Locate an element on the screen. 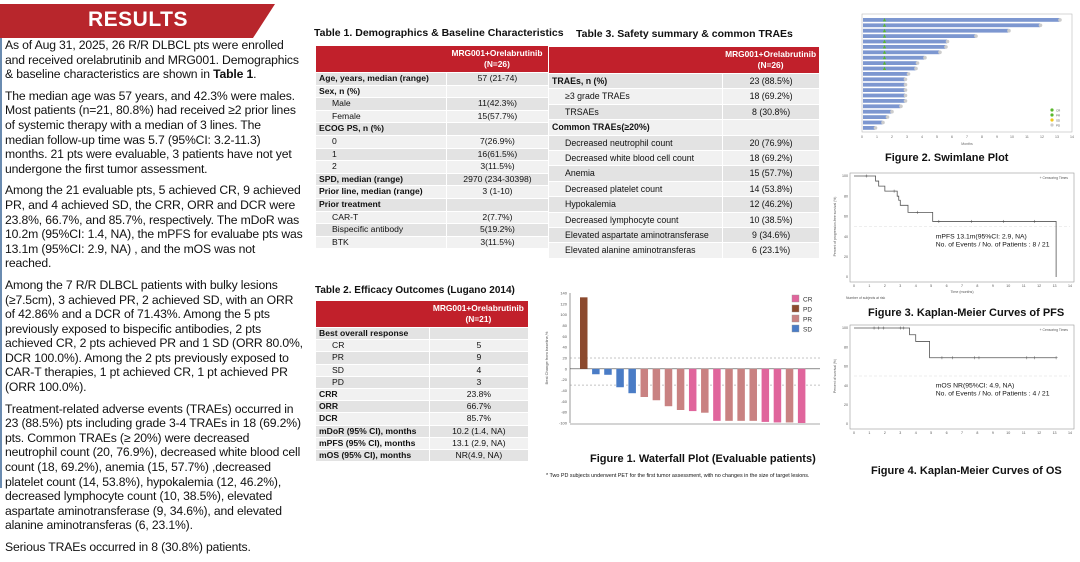  table-ref: Table 1 is located at coordinates (233, 74).